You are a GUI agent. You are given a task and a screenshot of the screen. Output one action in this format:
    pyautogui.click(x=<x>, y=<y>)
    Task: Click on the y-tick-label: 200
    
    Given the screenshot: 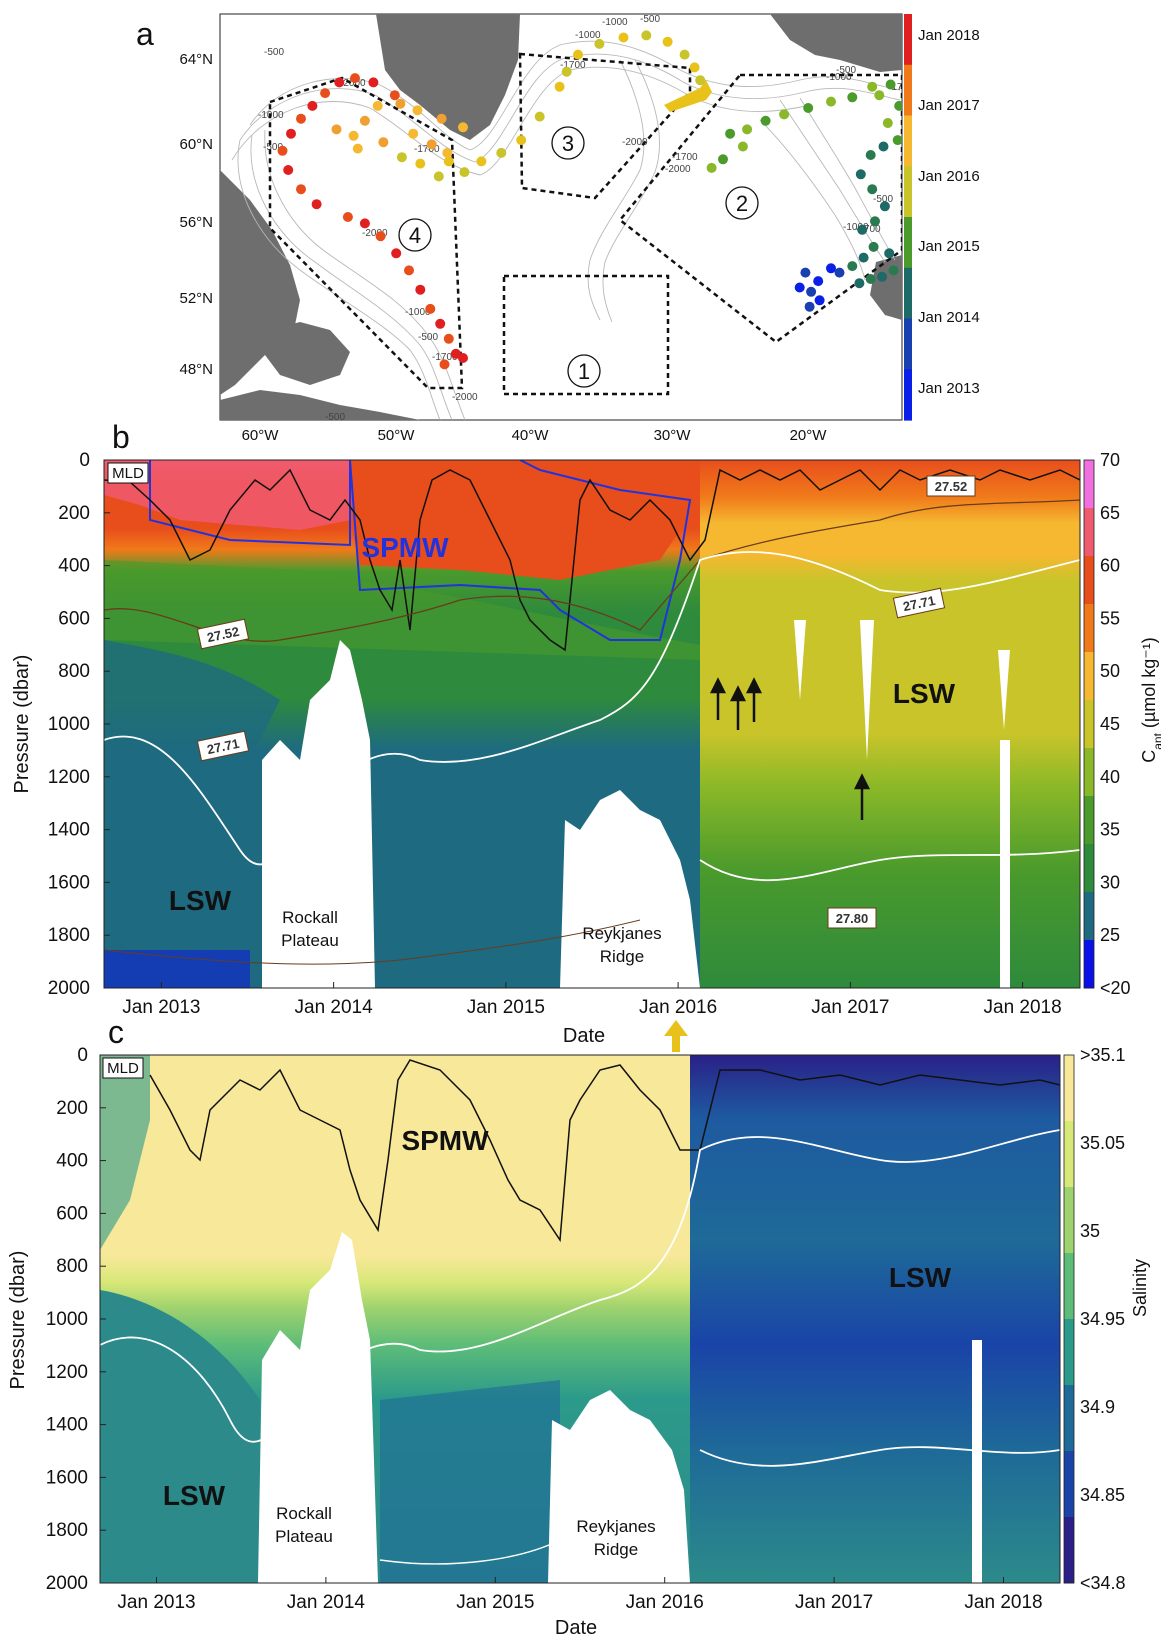 What is the action you would take?
    pyautogui.click(x=74, y=513)
    